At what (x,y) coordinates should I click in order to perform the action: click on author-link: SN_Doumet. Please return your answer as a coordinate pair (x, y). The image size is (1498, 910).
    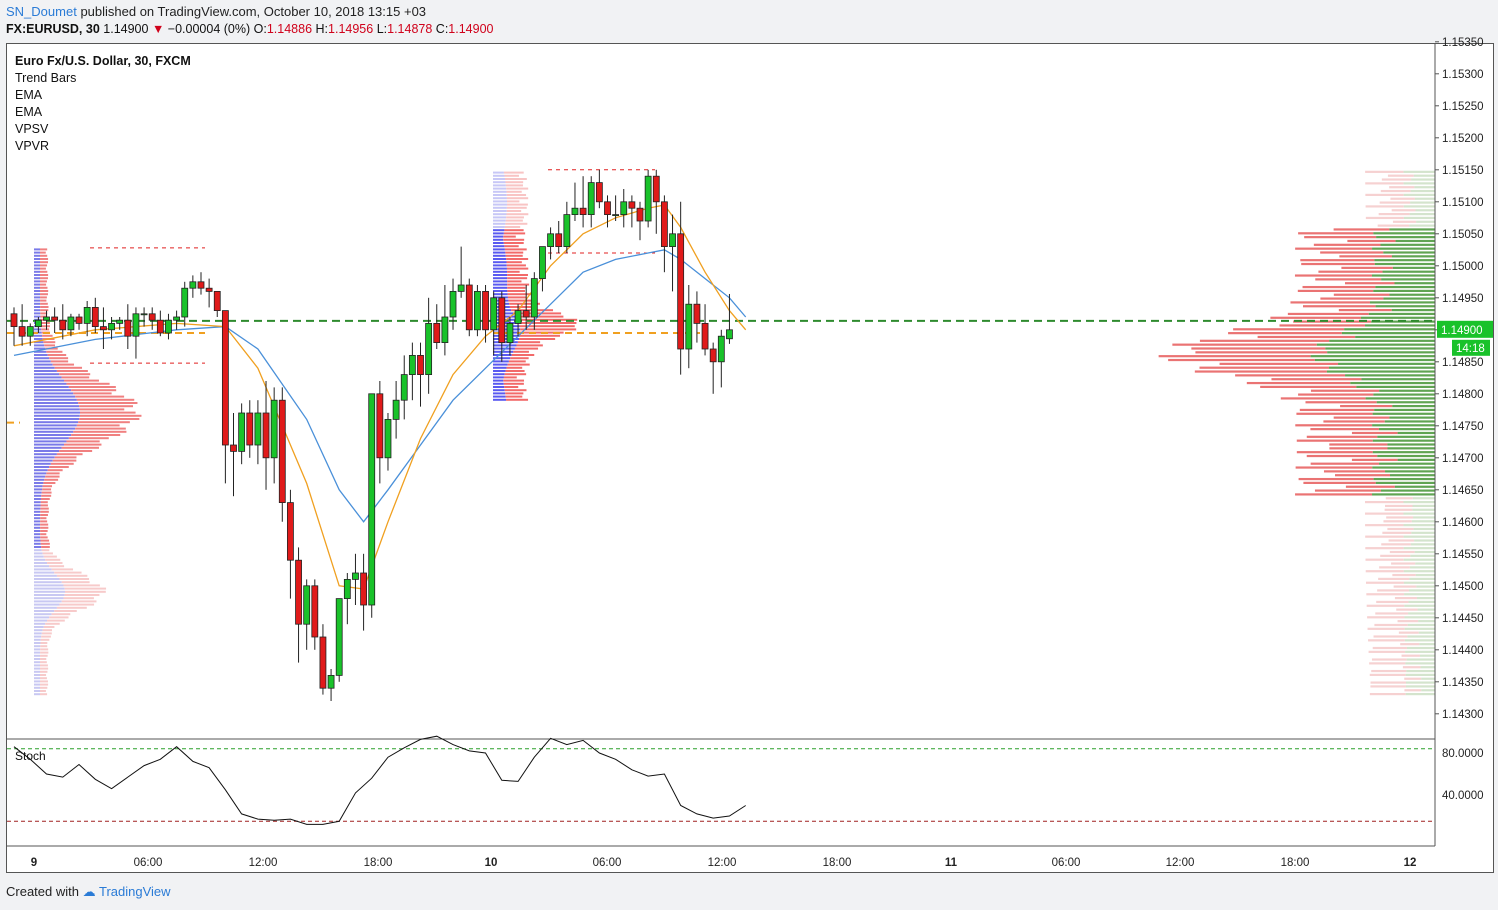
    Looking at the image, I should click on (41, 11).